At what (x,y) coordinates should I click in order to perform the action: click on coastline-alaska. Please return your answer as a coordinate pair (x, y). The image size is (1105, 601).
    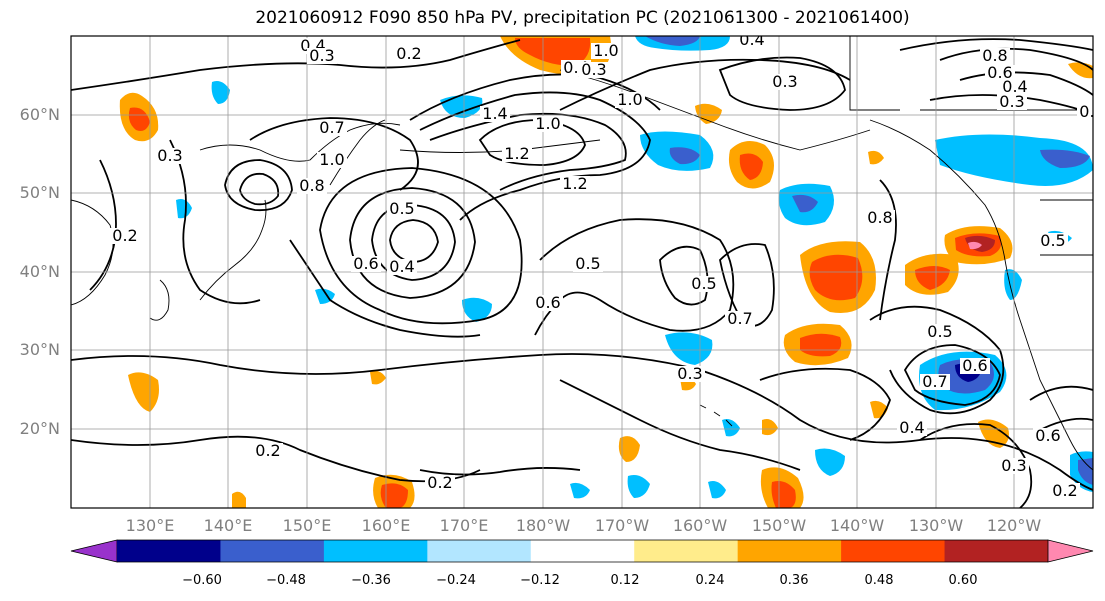
    Looking at the image, I should click on (715, 110).